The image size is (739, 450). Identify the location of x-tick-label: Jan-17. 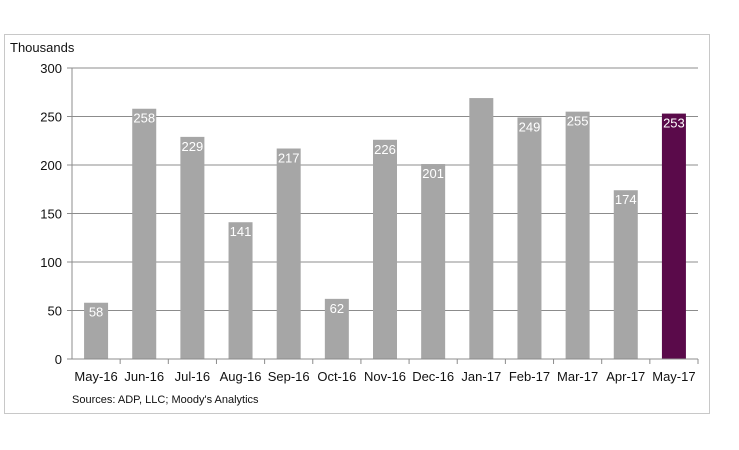
(481, 376).